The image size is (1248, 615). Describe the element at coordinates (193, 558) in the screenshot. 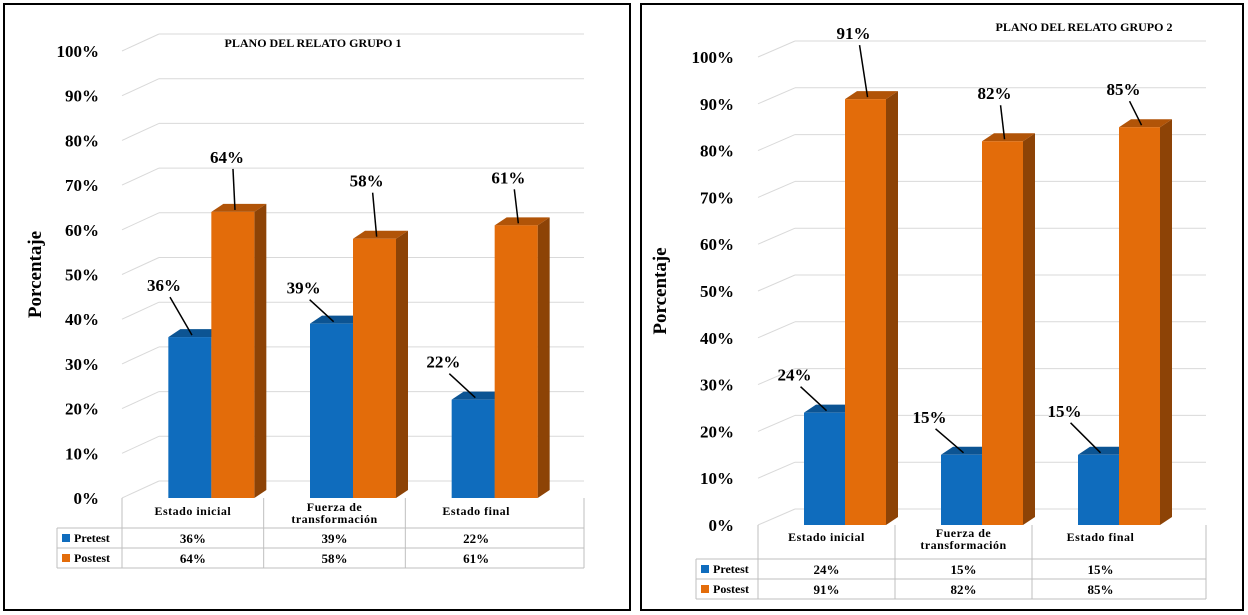

I see `table-cell: 64%` at that location.